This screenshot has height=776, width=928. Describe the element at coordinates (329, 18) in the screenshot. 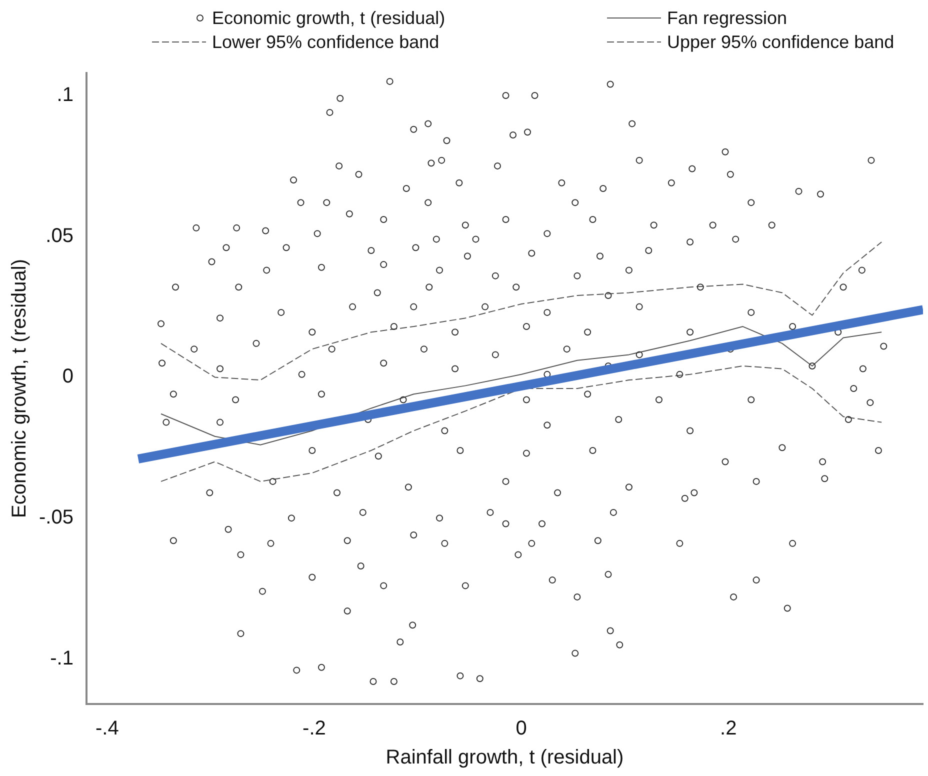

I see `legend-label: Economic growth, t (residual)` at that location.